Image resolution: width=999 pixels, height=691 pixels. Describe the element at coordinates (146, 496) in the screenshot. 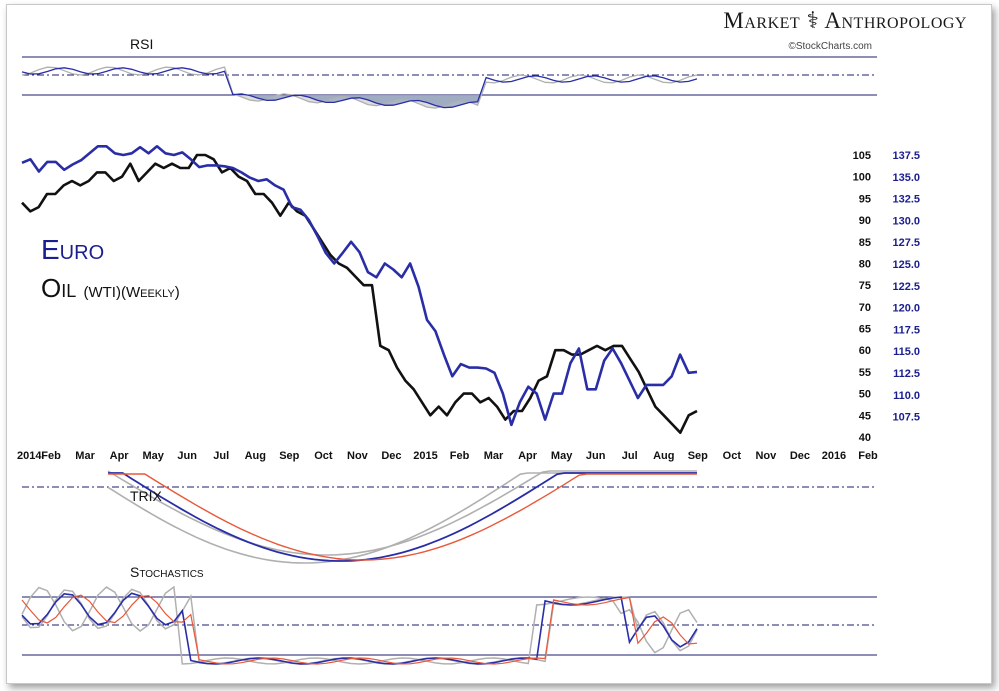

I see `trix-title: TRIX` at that location.